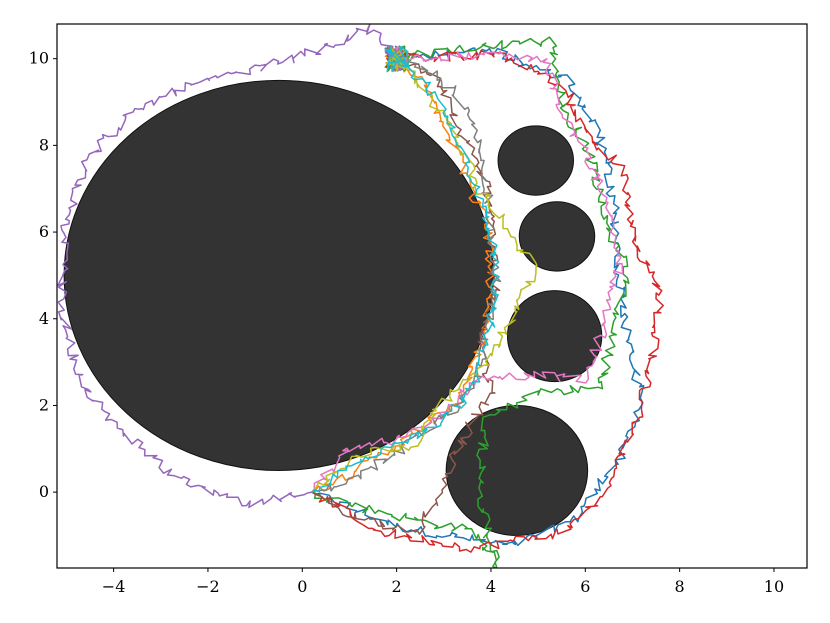  I want to click on y-tick-label: 8, so click(44, 144).